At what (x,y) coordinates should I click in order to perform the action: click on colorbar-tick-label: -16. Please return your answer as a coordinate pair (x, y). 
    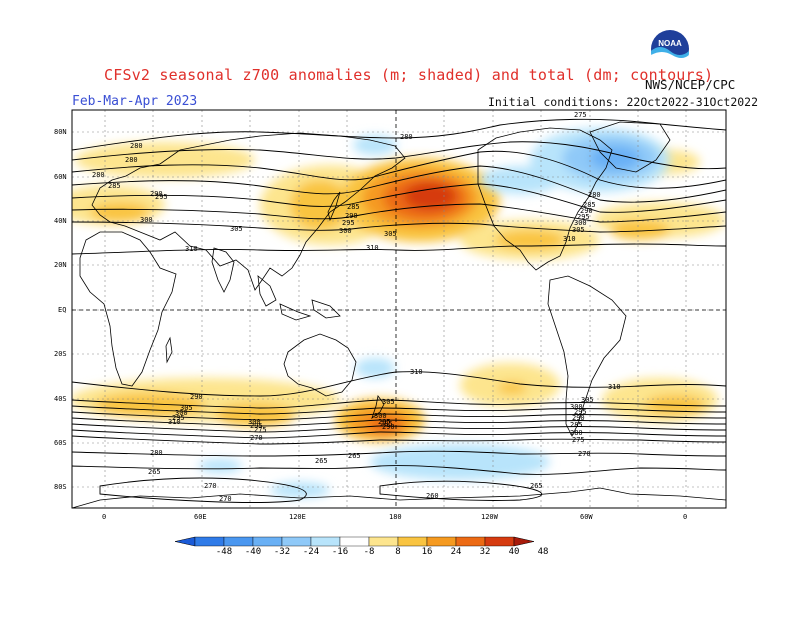
    Looking at the image, I should click on (340, 552).